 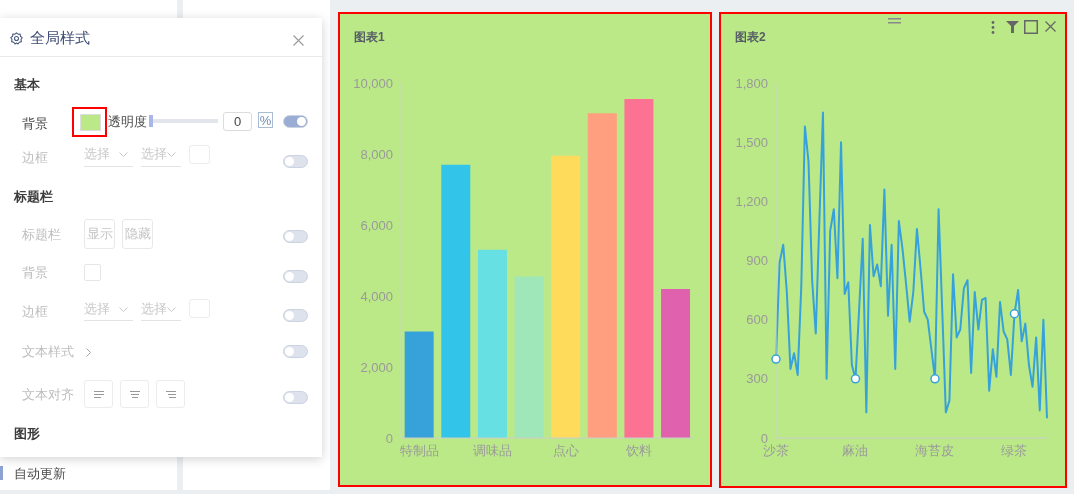 I want to click on x-tick-label: 点心, so click(x=565, y=451).